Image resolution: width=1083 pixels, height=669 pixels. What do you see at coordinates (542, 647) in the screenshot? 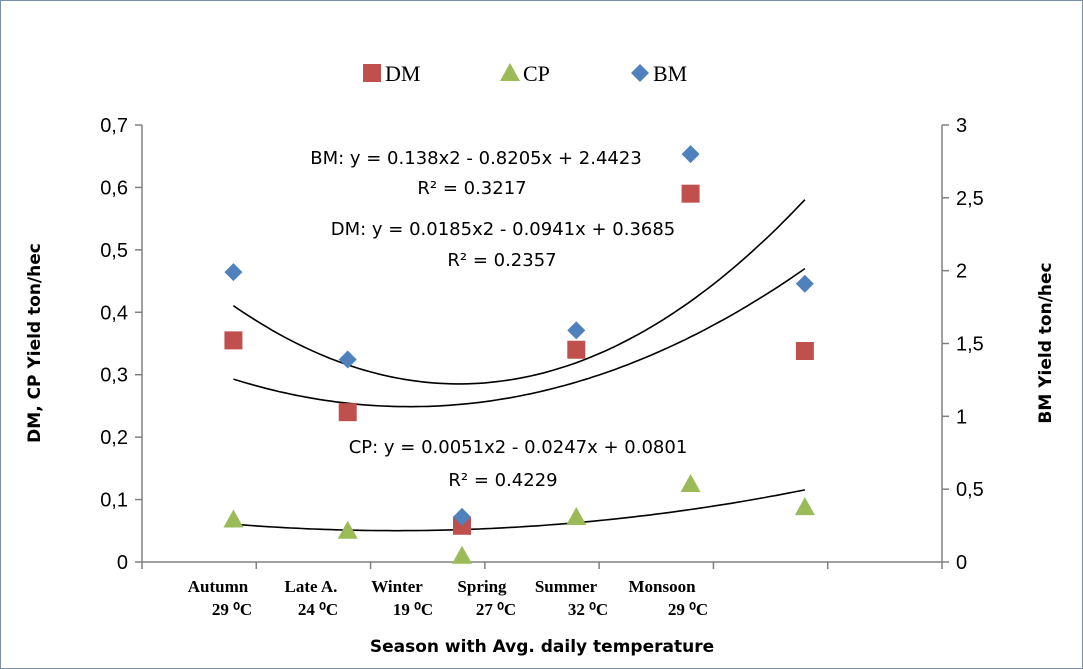
I see `x-axis-title: Season with Avg. daily temperature` at bounding box center [542, 647].